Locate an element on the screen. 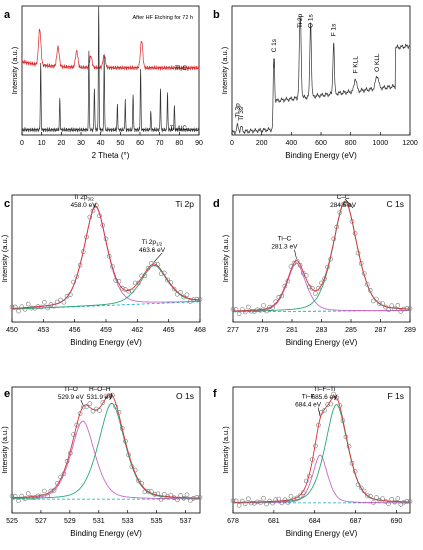  fit-envelope is located at coordinates (105, 257).